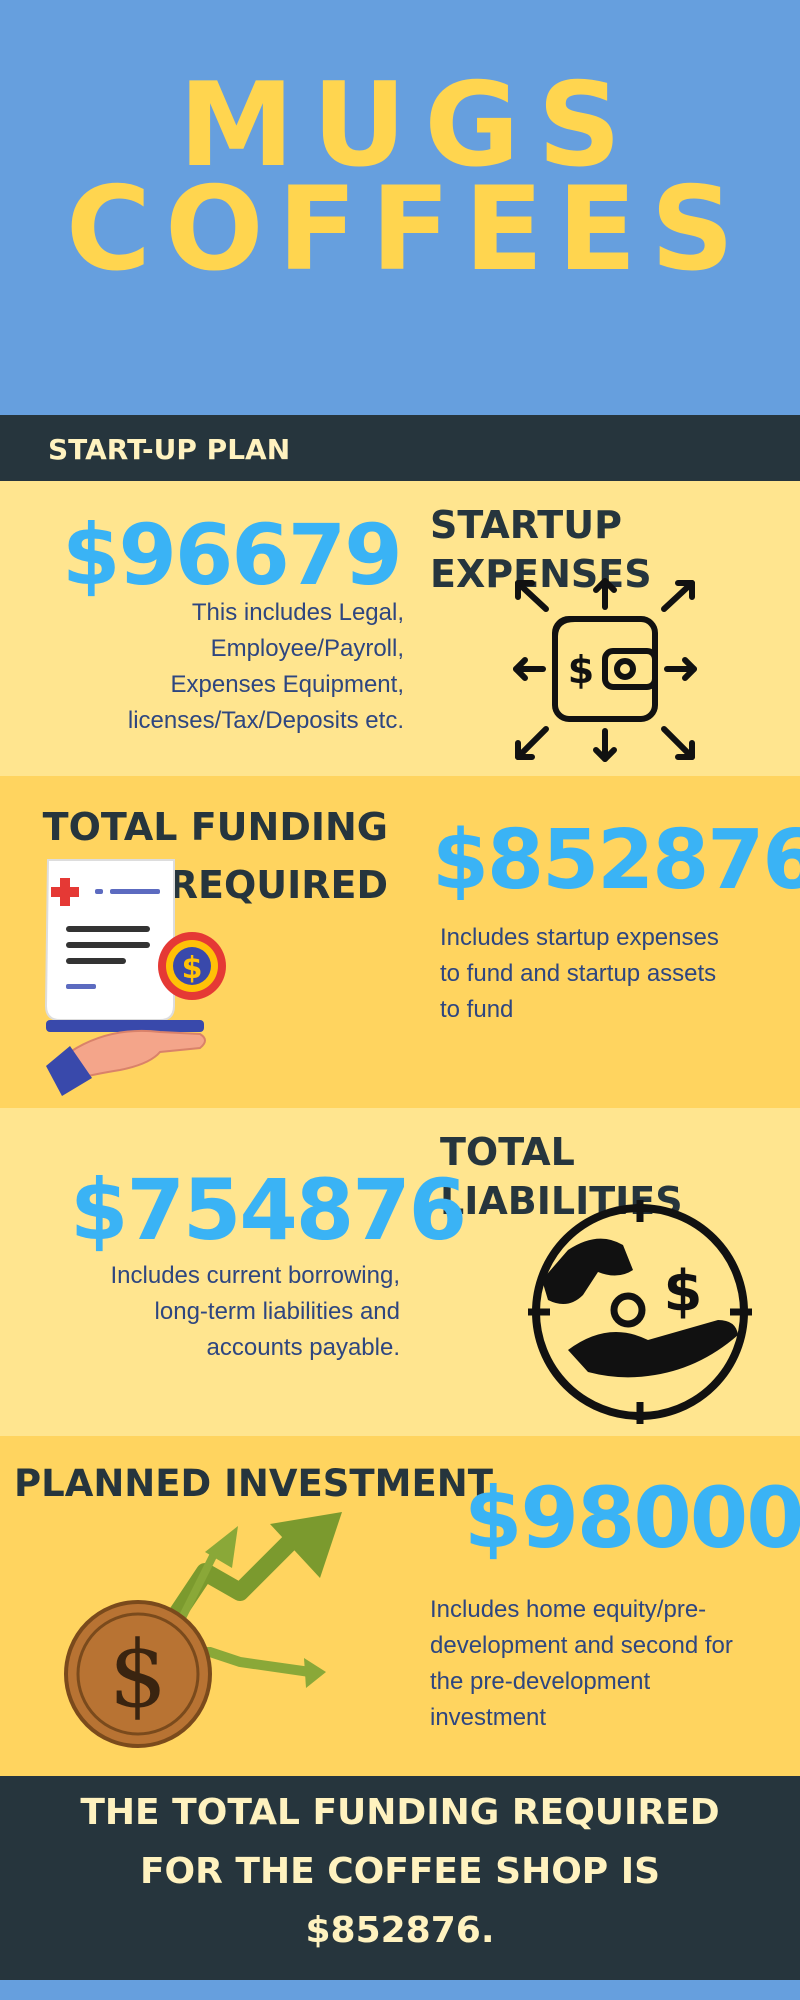 This screenshot has height=2000, width=800. Describe the element at coordinates (540, 1681) in the screenshot. I see `investment-desc-line: the pre-development` at that location.